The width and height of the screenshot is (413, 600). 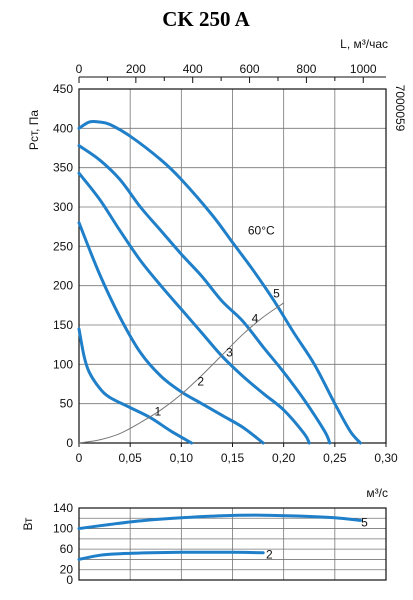 What do you see at coordinates (229, 353) in the screenshot?
I see `curve-label: 3` at bounding box center [229, 353].